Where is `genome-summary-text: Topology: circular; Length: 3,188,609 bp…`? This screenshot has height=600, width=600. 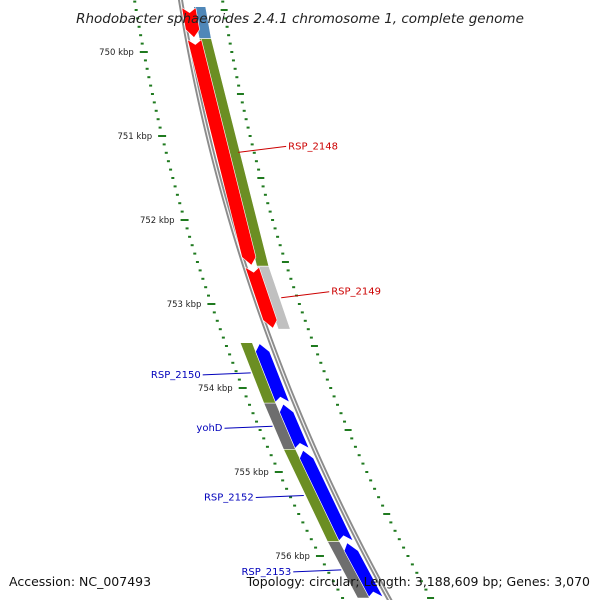 genome-summary-text: Topology: circular; Length: 3,188,609 bp… is located at coordinates (418, 581).